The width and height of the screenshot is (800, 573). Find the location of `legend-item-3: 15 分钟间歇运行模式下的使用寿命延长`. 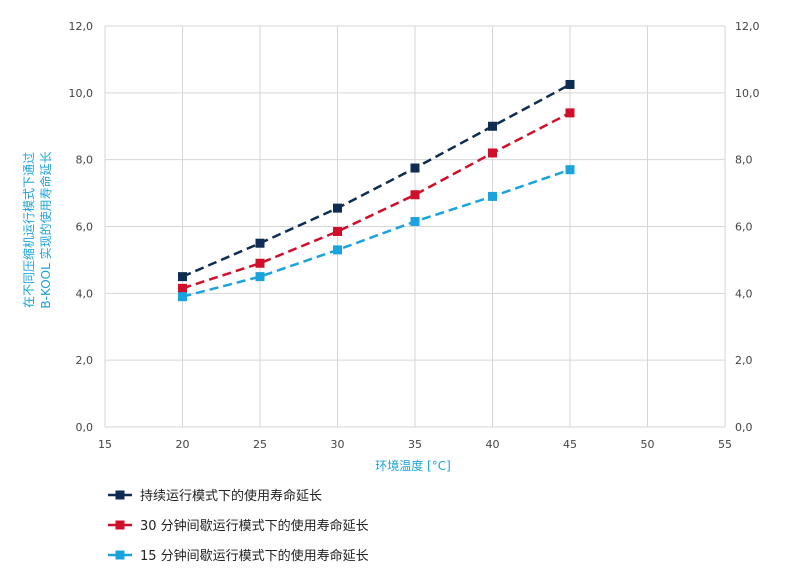

legend-item-3: 15 分钟间歇运行模式下的使用寿命延长 is located at coordinates (238, 556).